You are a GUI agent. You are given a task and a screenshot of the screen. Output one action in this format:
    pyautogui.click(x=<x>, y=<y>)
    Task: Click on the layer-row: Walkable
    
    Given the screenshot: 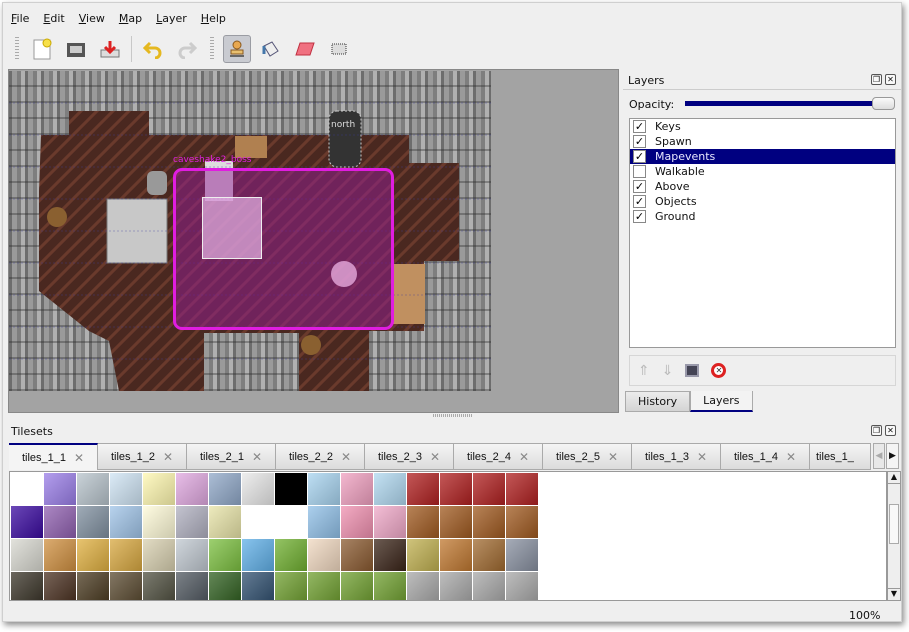 What is the action you would take?
    pyautogui.click(x=762, y=171)
    